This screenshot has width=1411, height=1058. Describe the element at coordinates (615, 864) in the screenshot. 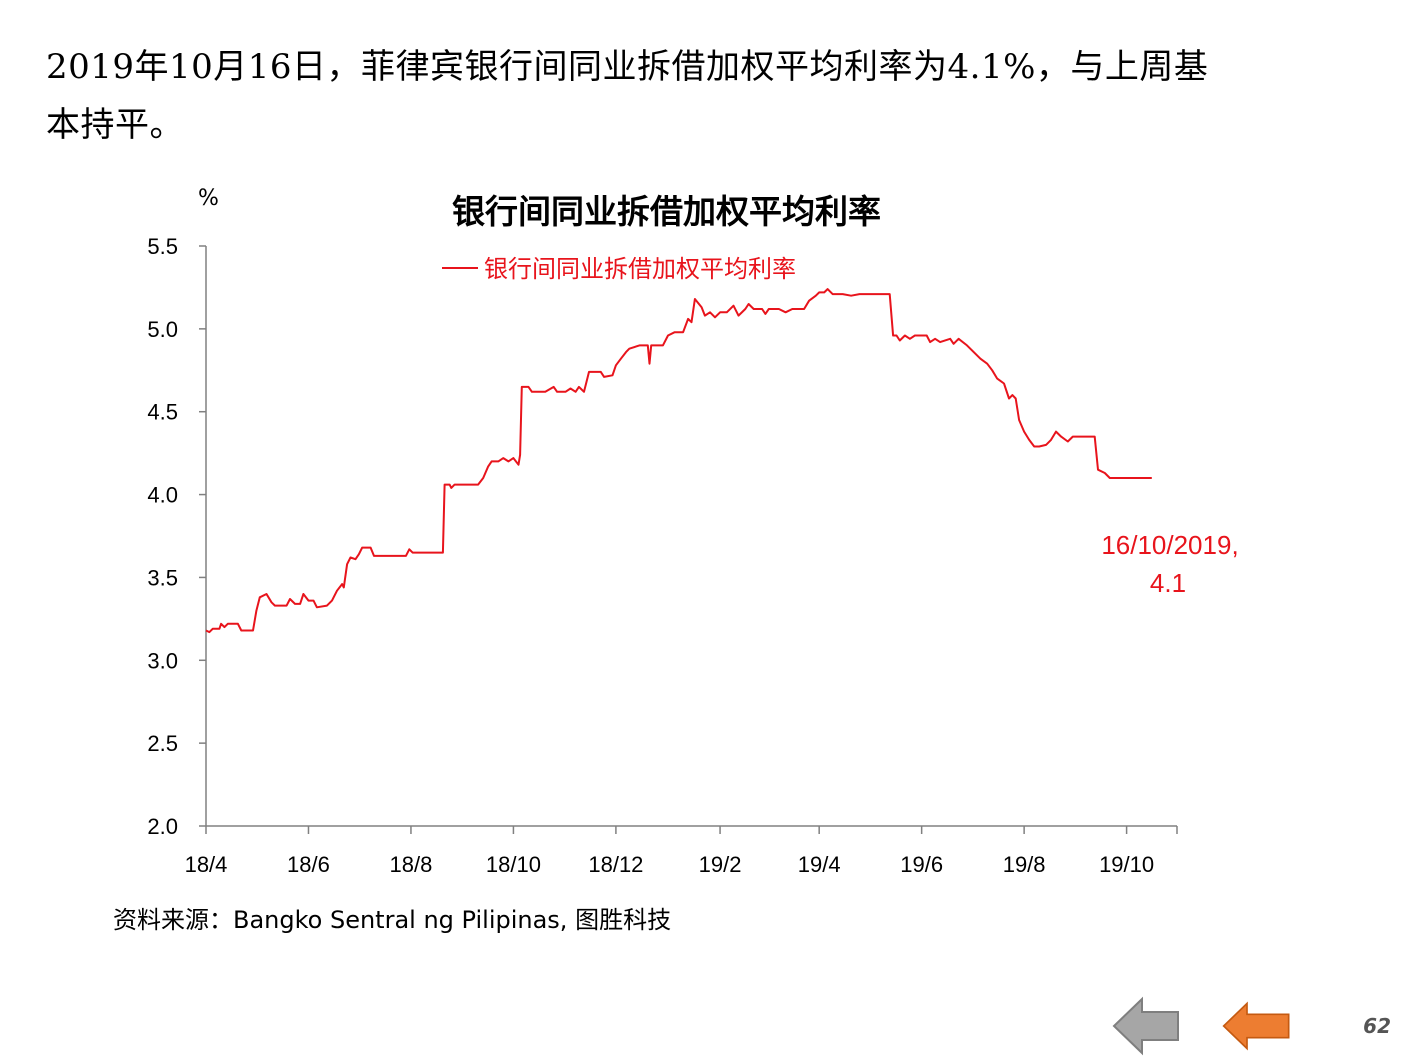

I see `x-tick-label: 18/12` at that location.